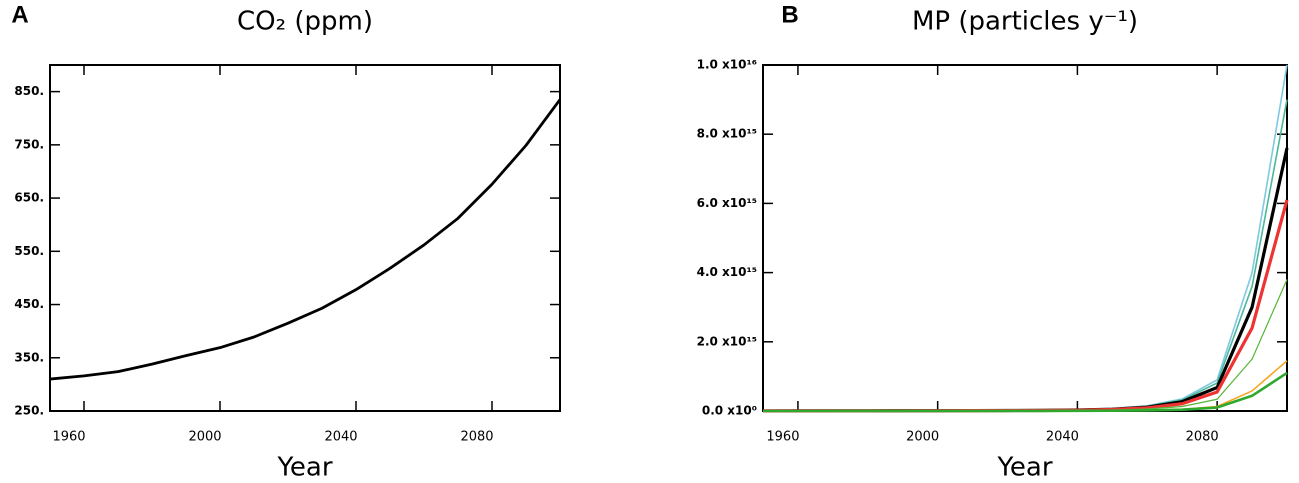 The image size is (1299, 483). I want to click on y-tick-label: 650., so click(29, 198).